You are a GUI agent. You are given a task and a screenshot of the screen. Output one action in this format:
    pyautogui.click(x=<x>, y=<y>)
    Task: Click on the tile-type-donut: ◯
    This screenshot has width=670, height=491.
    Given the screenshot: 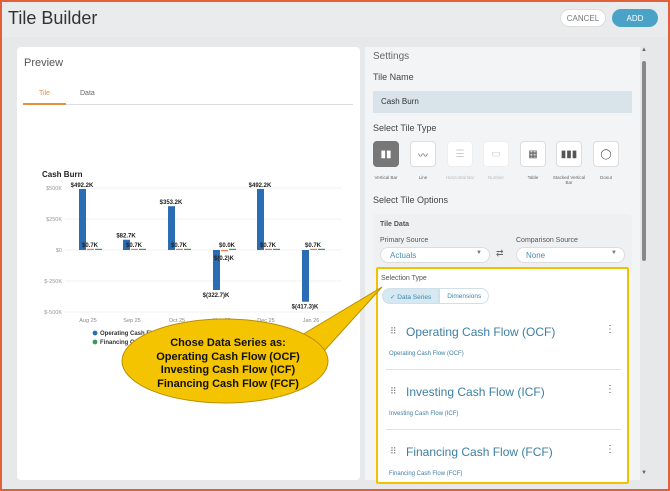 What is the action you would take?
    pyautogui.click(x=606, y=154)
    